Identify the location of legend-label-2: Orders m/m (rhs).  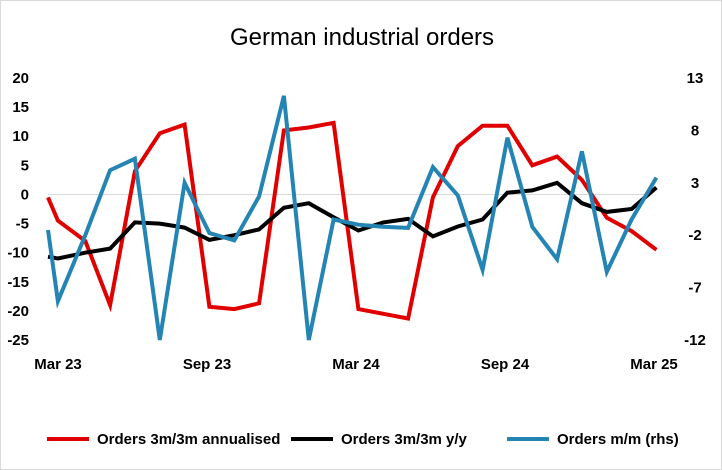
(618, 439).